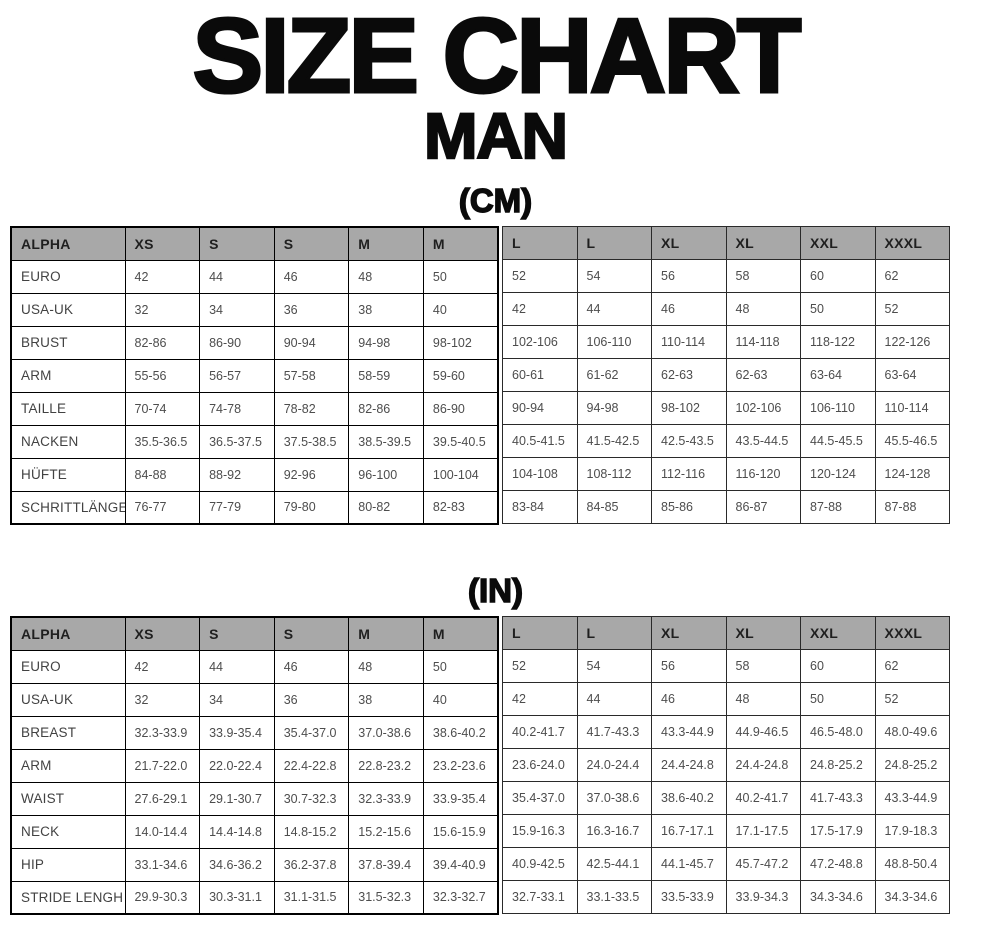  What do you see at coordinates (726, 408) in the screenshot?
I see `table-row: 90-94 94-98 98-102 102-106 106-110 110-114` at bounding box center [726, 408].